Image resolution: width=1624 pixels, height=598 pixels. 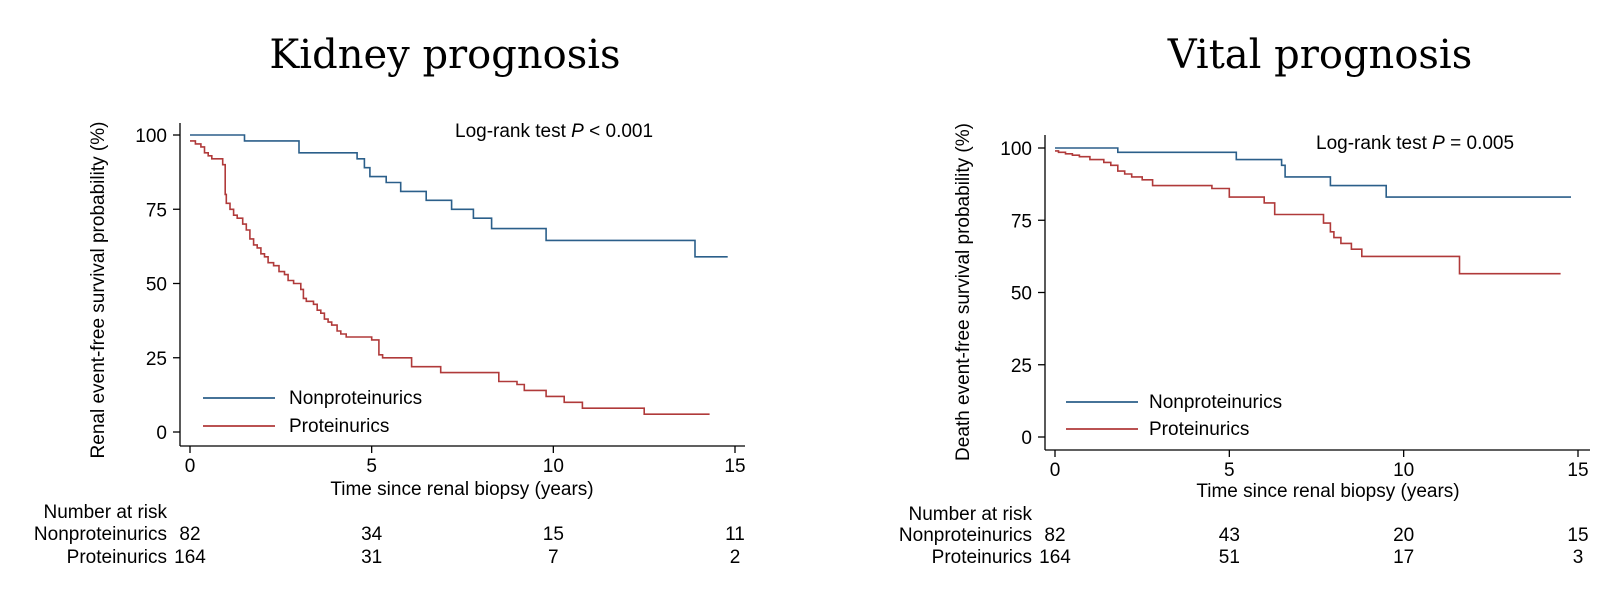 What do you see at coordinates (1229, 557) in the screenshot?
I see `risk-value: 51` at bounding box center [1229, 557].